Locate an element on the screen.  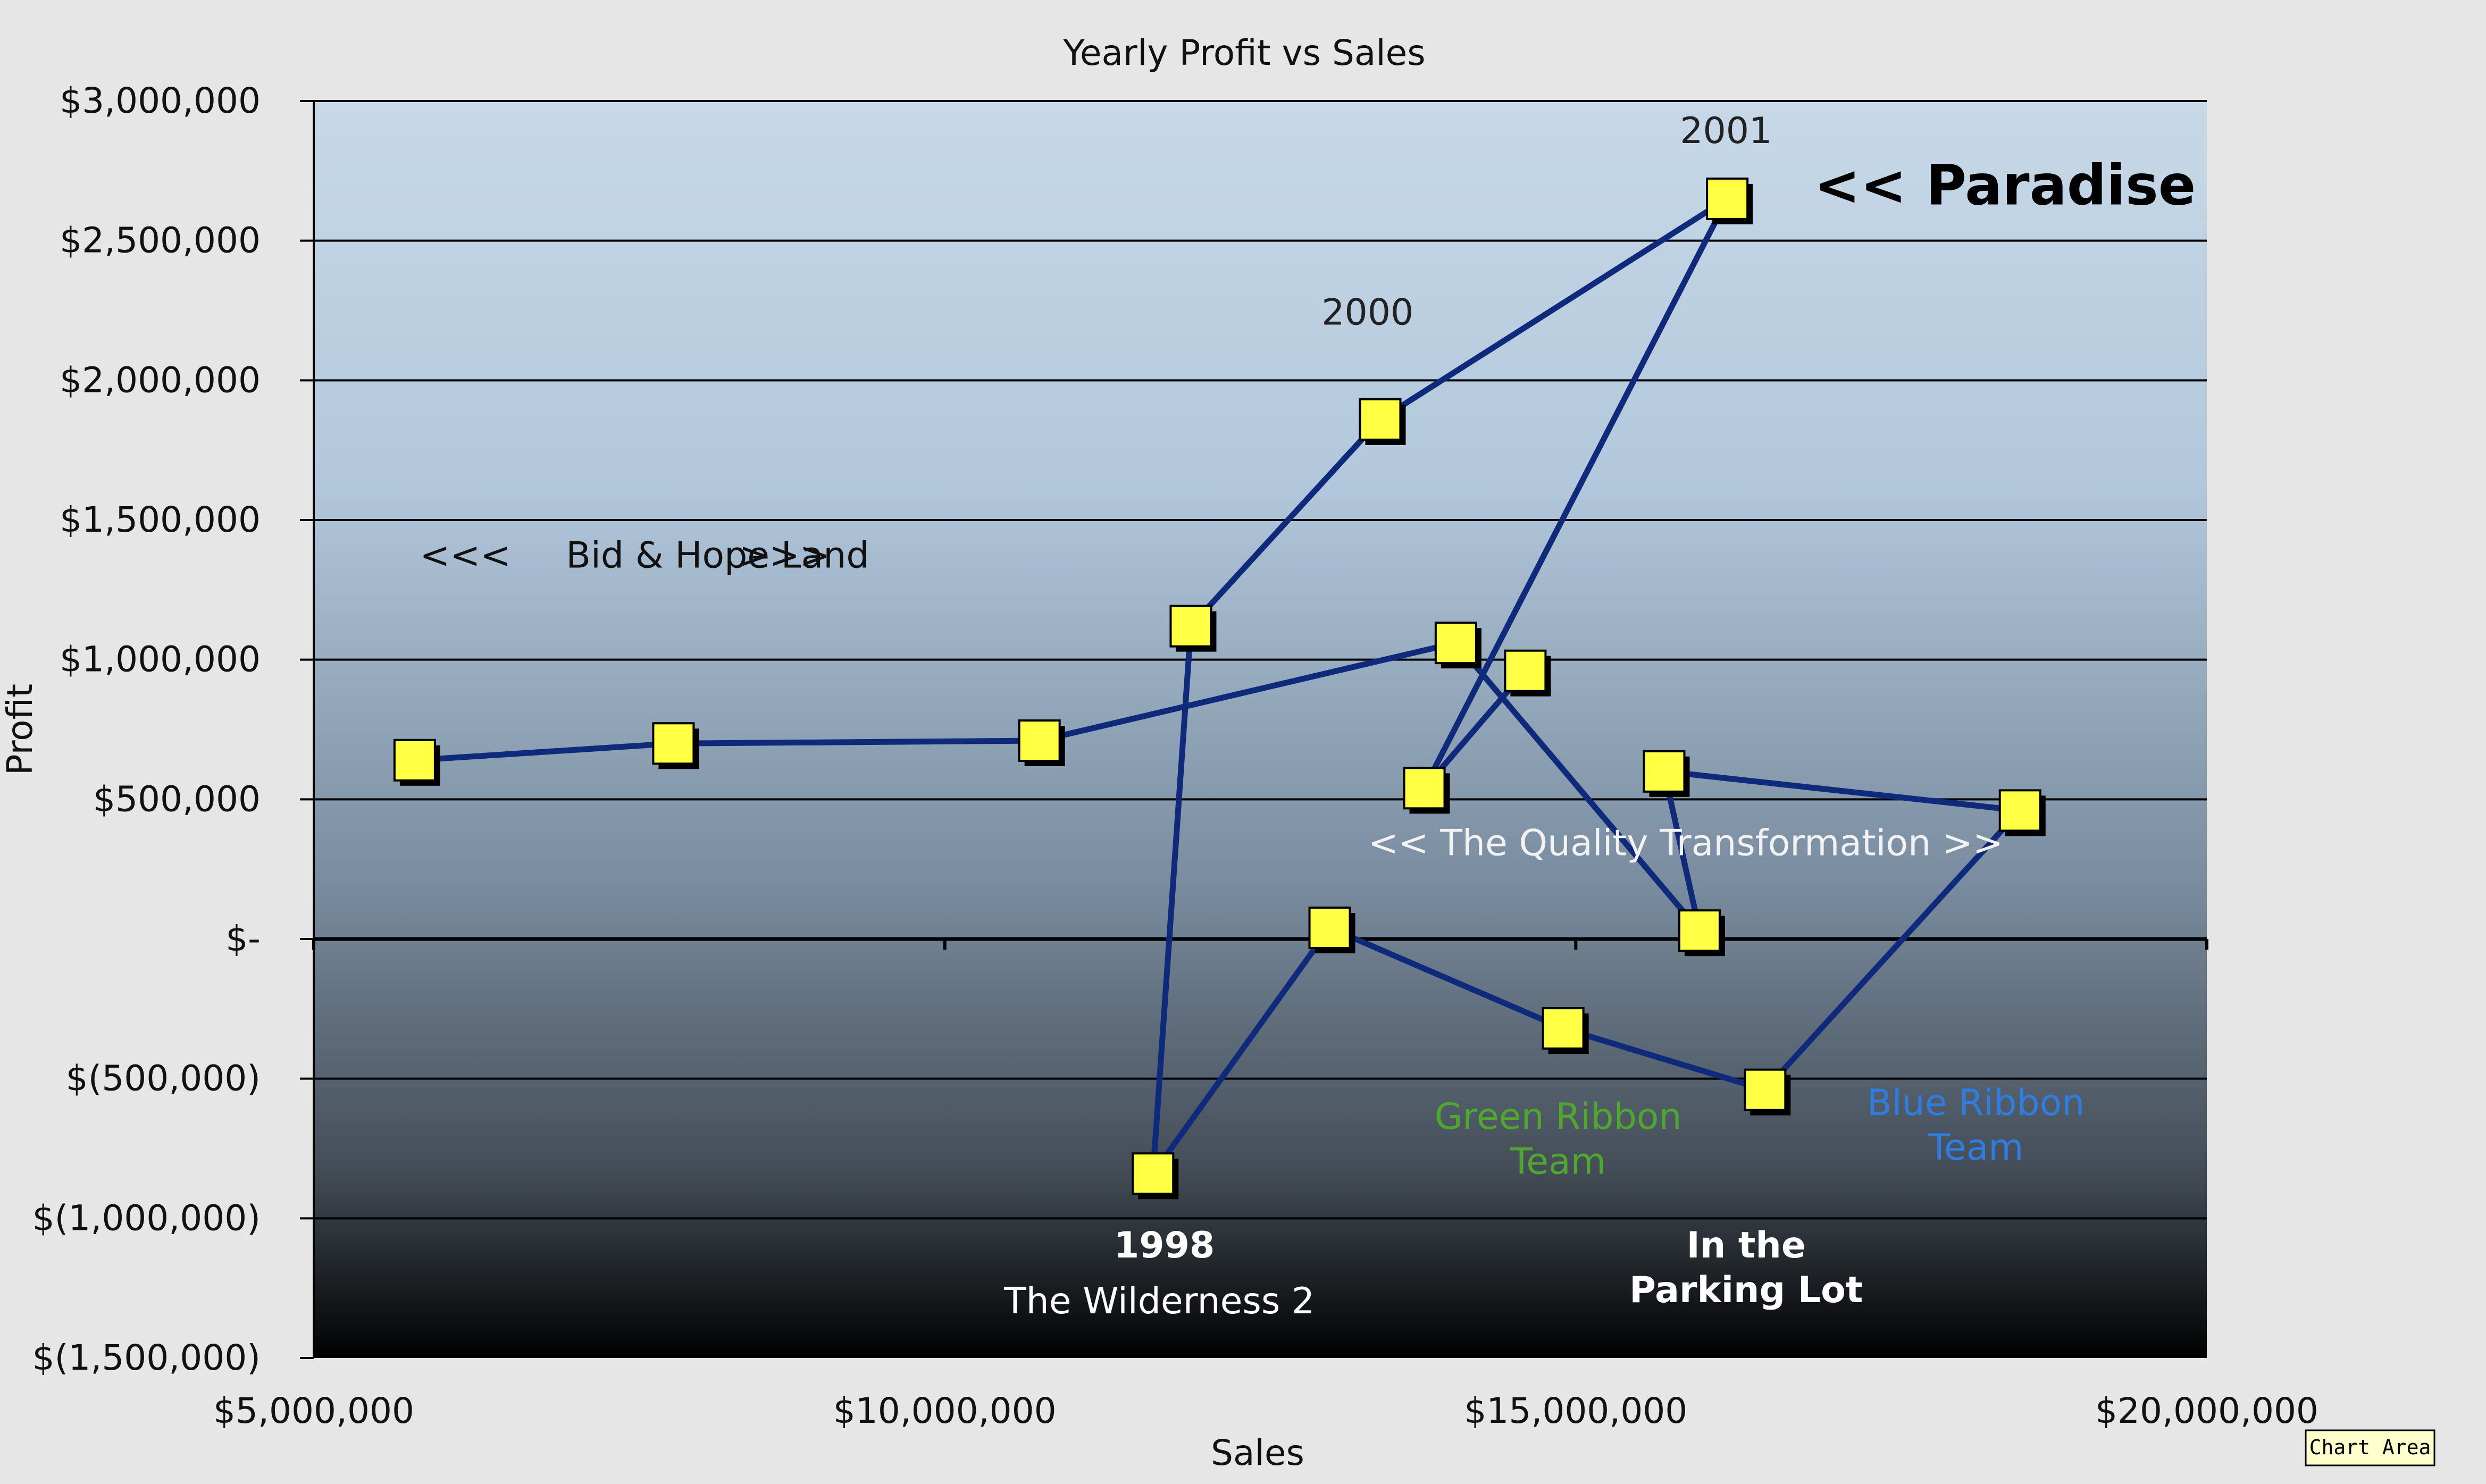
annotation-green-2: Team is located at coordinates (1558, 1162).